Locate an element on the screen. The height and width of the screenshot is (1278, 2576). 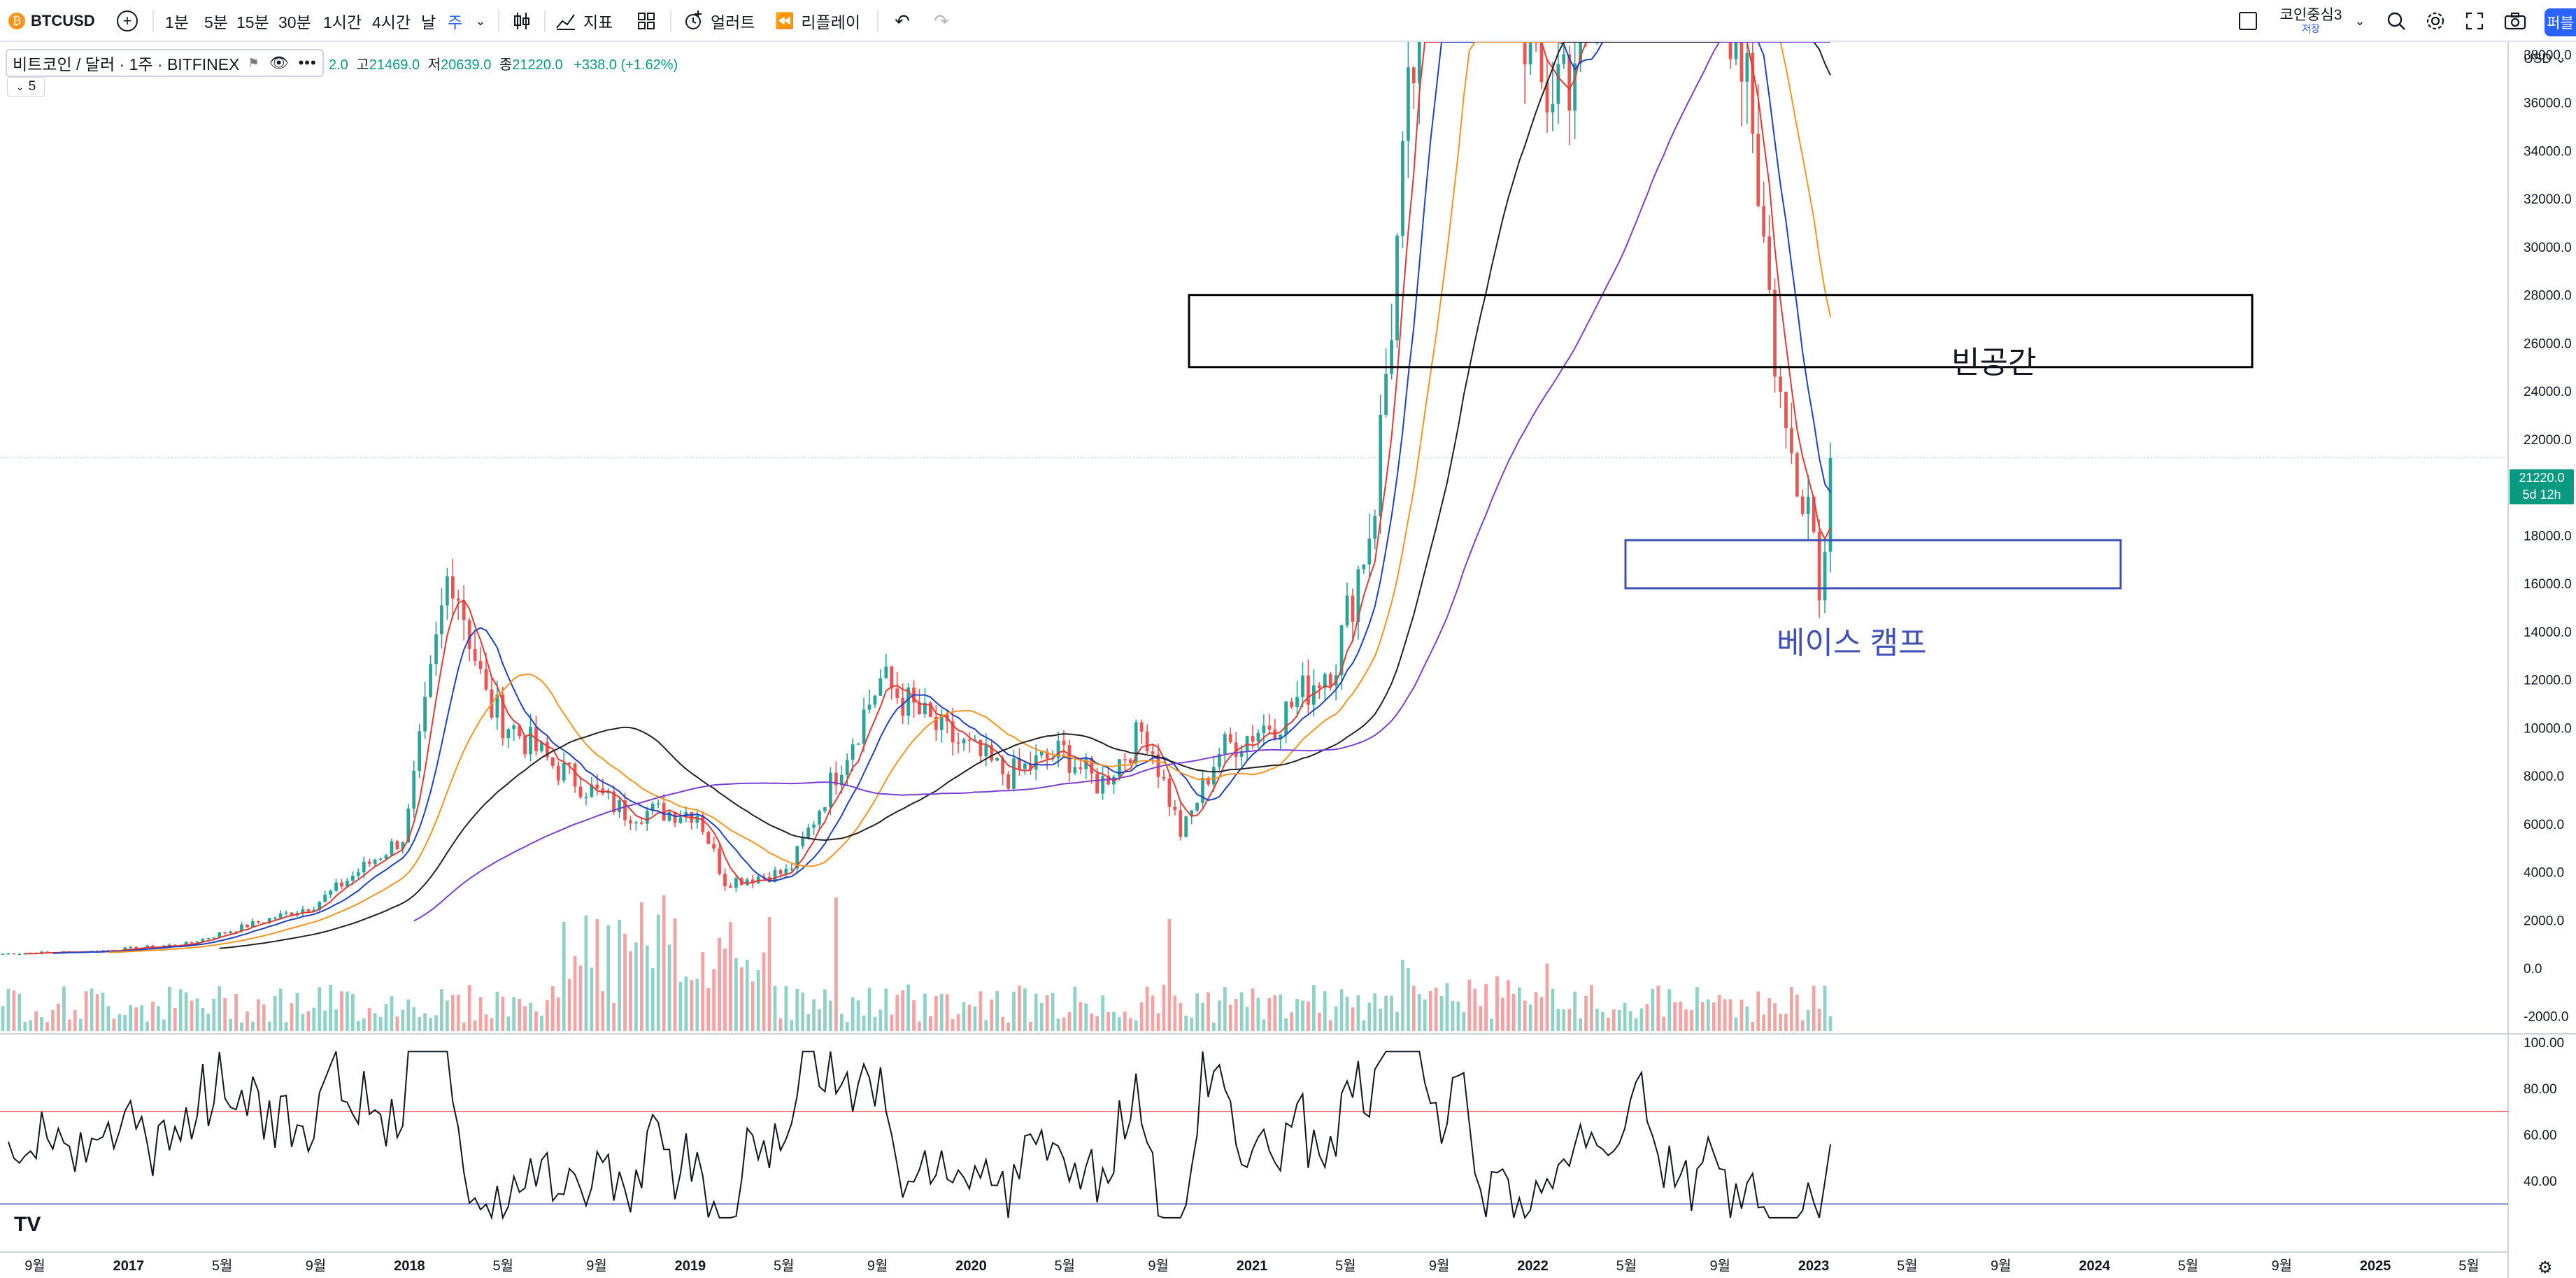
interval-2: 5분 is located at coordinates (216, 22).